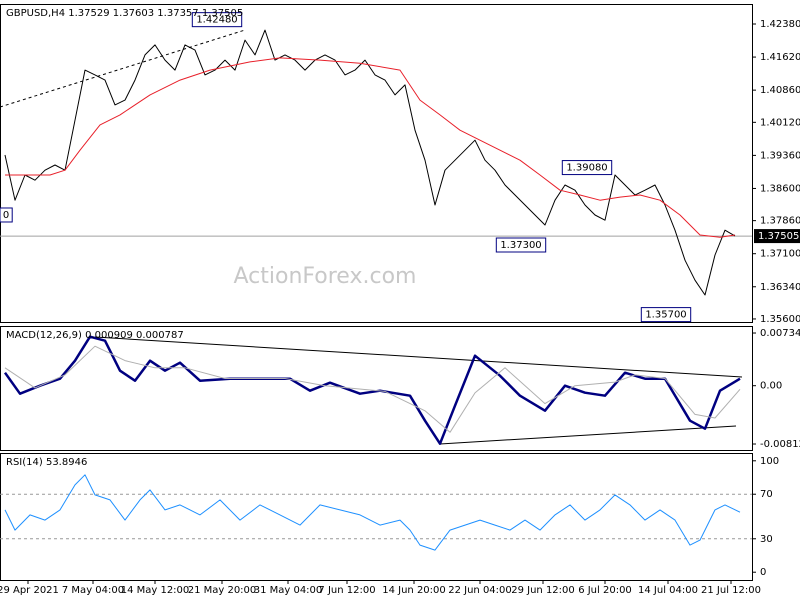 The image size is (800, 604). Describe the element at coordinates (780, 319) in the screenshot. I see `y-tick-label: 1.35600` at that location.